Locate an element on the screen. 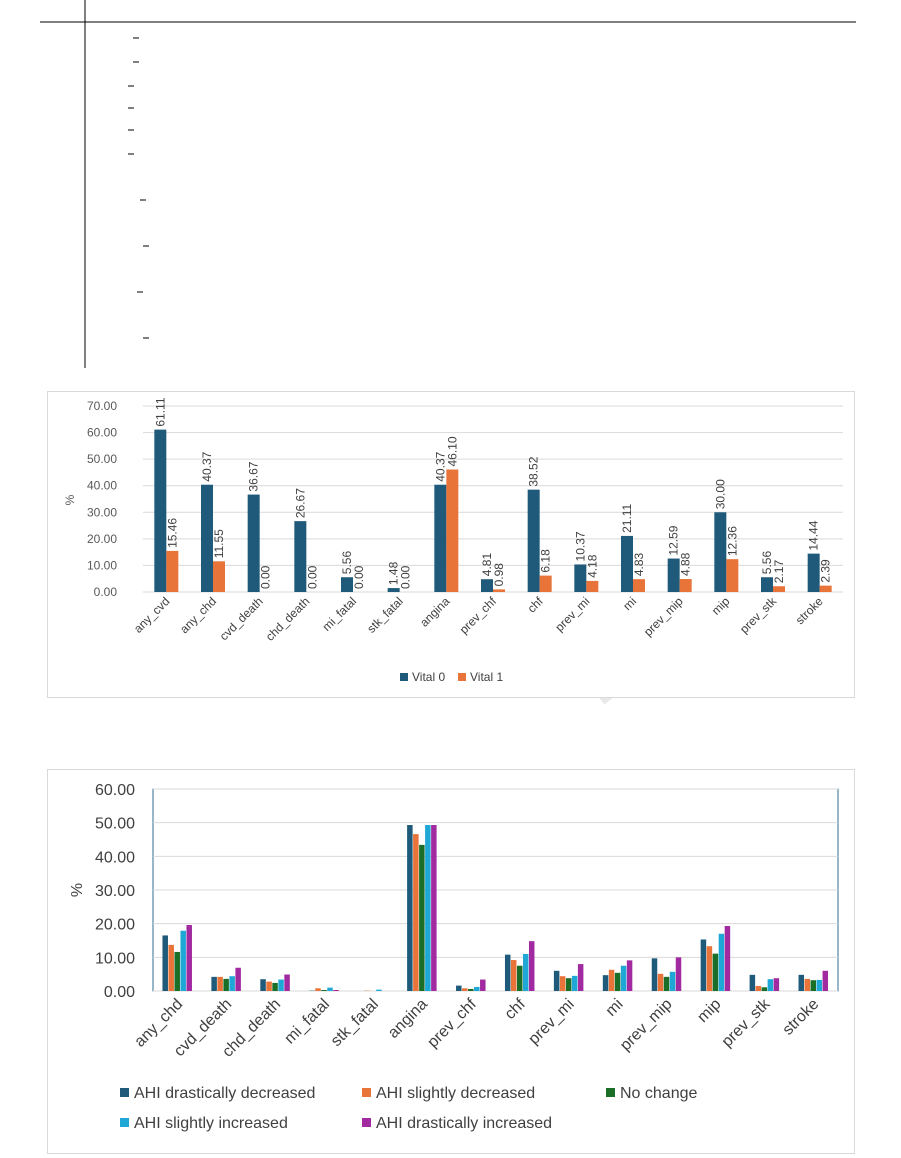  x-tick-label: cvd_death is located at coordinates (241, 618).